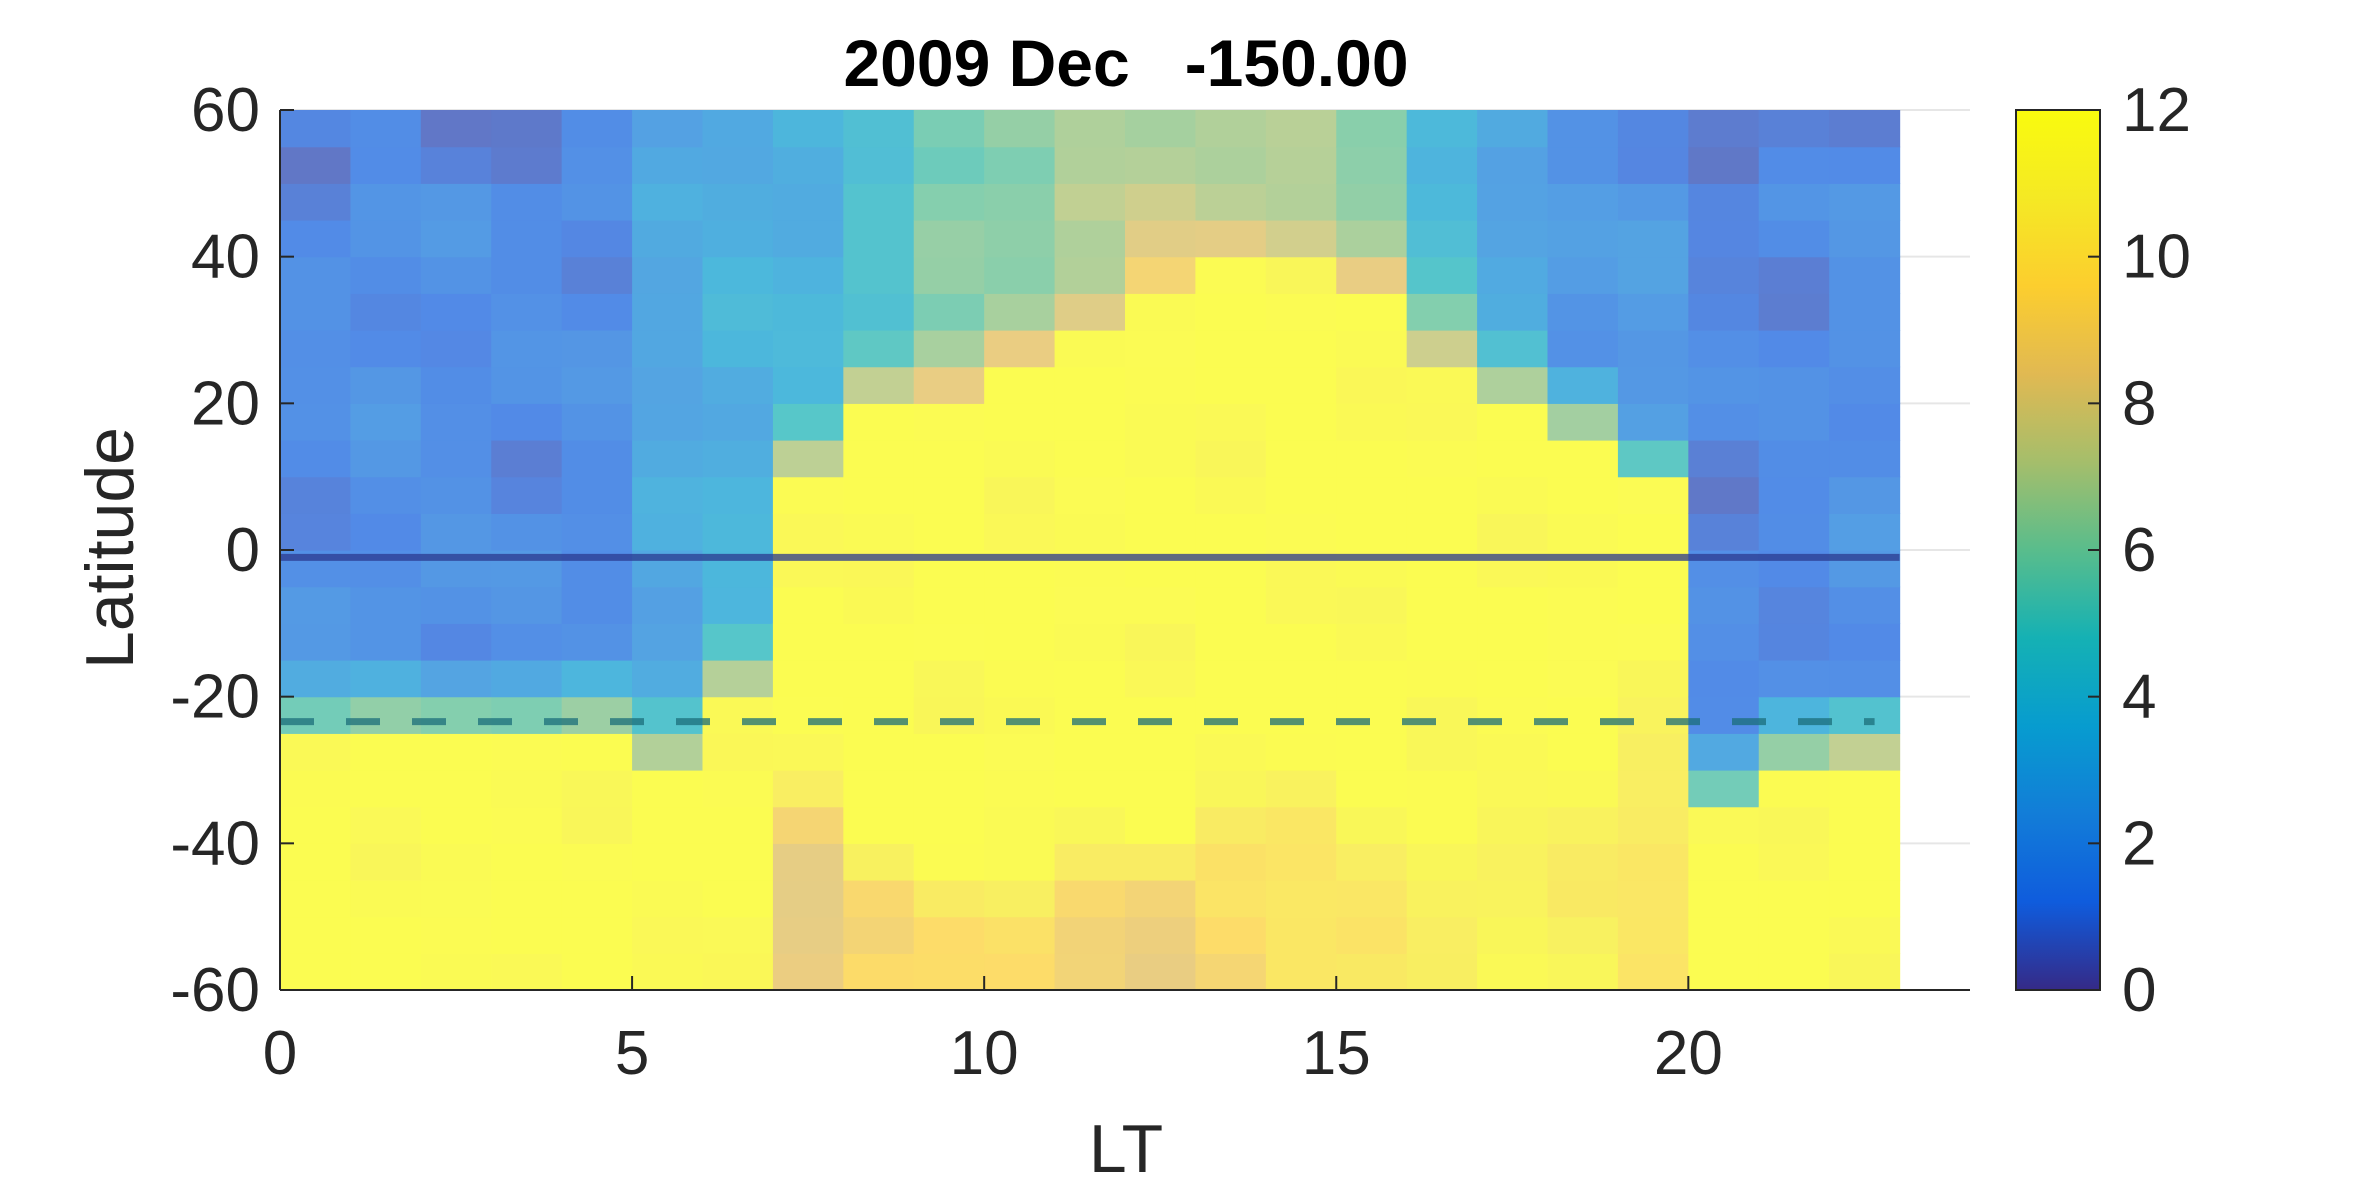 The height and width of the screenshot is (1181, 2362). I want to click on y-tick-label: 20, so click(225, 403).